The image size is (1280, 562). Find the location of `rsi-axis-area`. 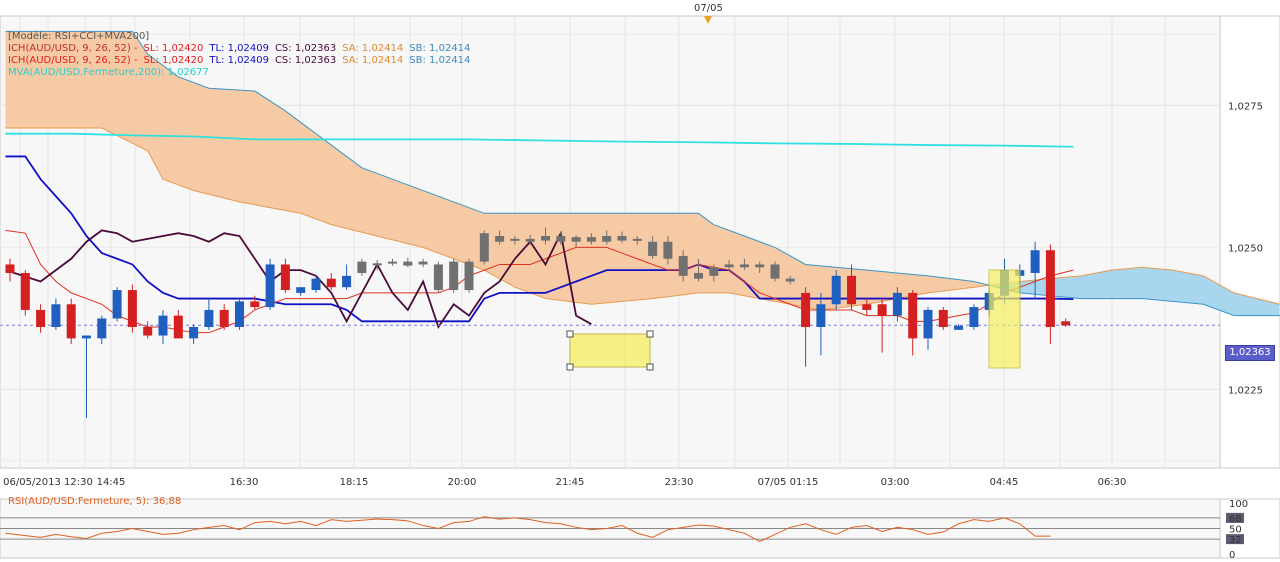

rsi-axis-area is located at coordinates (1249, 528).